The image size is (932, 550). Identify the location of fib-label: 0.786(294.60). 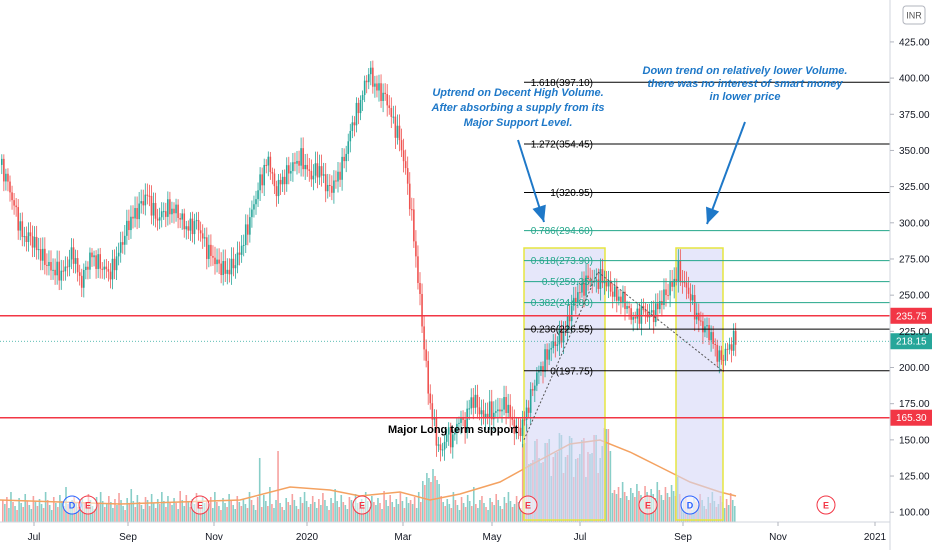
(562, 231).